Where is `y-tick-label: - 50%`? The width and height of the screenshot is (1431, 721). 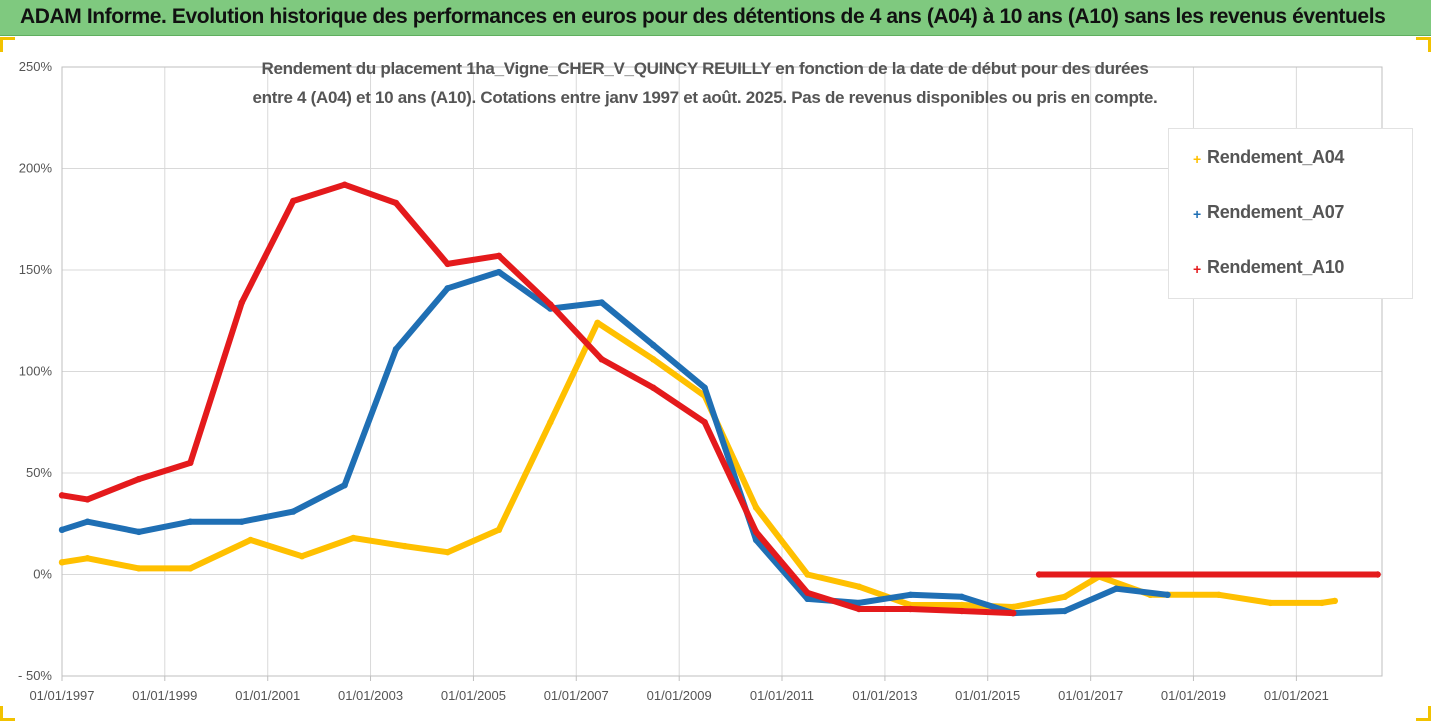
y-tick-label: - 50% is located at coordinates (35, 675).